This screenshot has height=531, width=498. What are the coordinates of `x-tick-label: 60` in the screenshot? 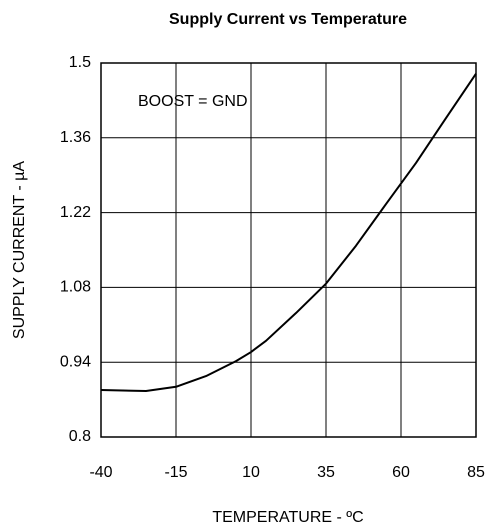 It's located at (401, 472).